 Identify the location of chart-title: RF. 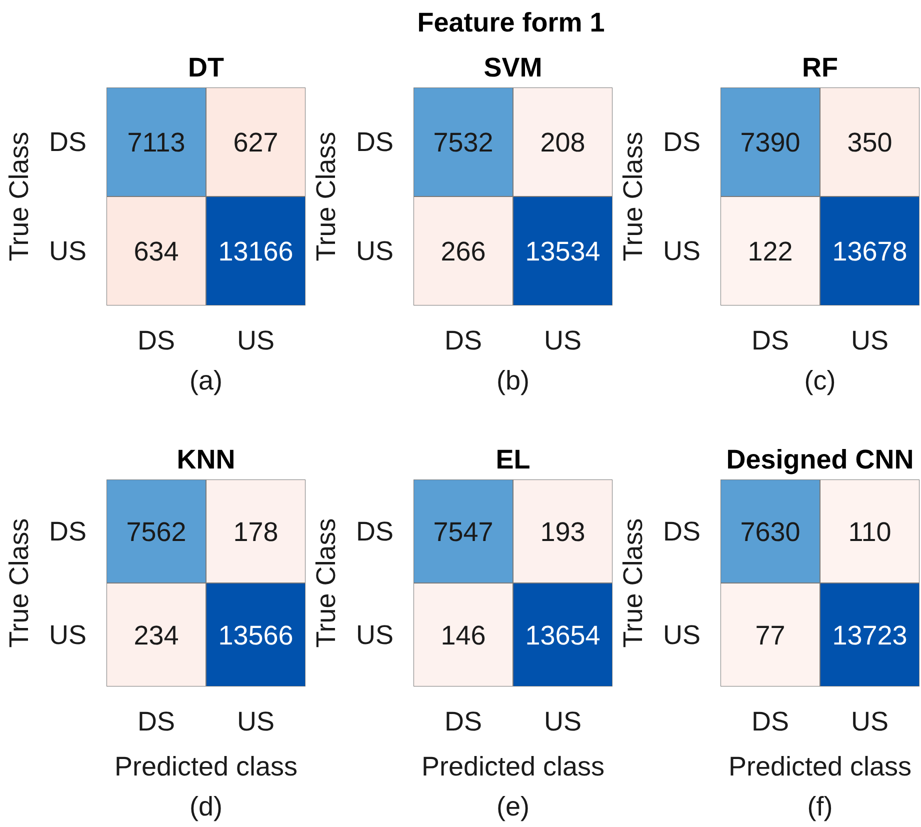
(820, 67).